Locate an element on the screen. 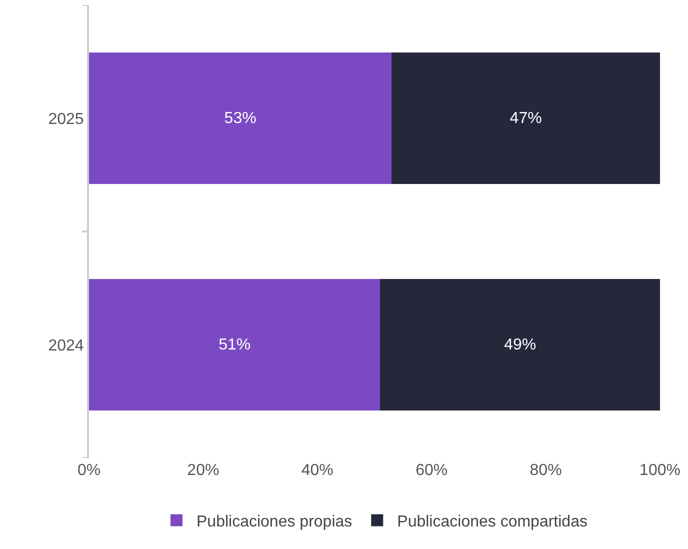 This screenshot has width=688, height=549. data-label: 49% is located at coordinates (520, 345).